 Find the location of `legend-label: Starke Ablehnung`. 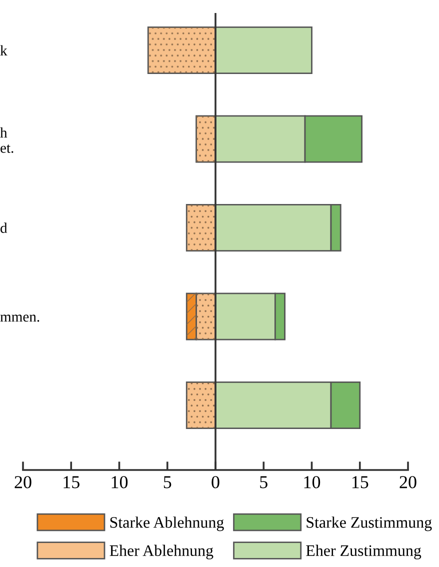

legend-label: Starke Ablehnung is located at coordinates (167, 524).